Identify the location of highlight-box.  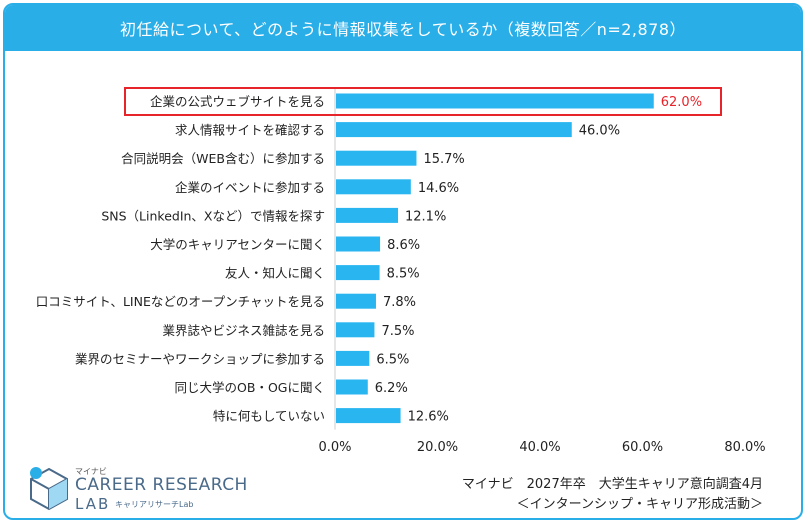
(423, 101).